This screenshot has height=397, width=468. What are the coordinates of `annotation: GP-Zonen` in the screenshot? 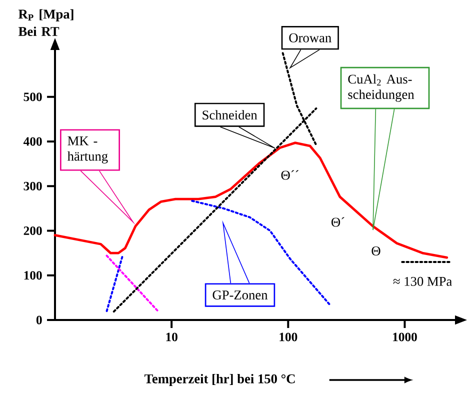 It's located at (240, 295).